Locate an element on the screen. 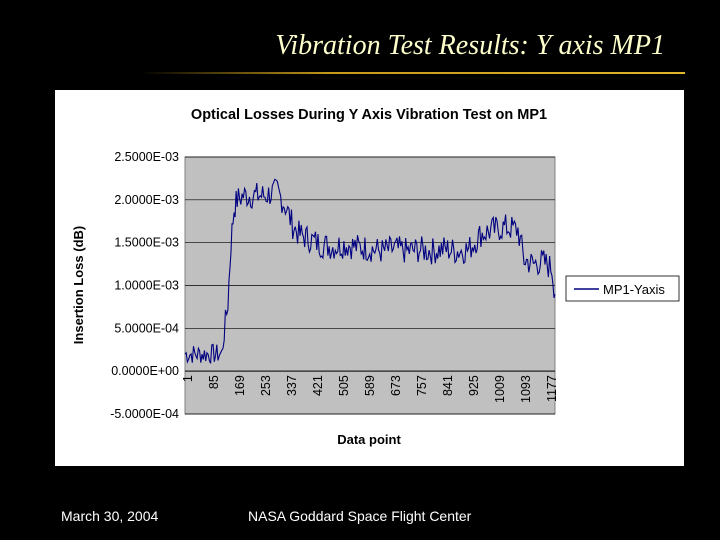 The height and width of the screenshot is (540, 720). legend-label: MP1-Yaxis is located at coordinates (634, 289).